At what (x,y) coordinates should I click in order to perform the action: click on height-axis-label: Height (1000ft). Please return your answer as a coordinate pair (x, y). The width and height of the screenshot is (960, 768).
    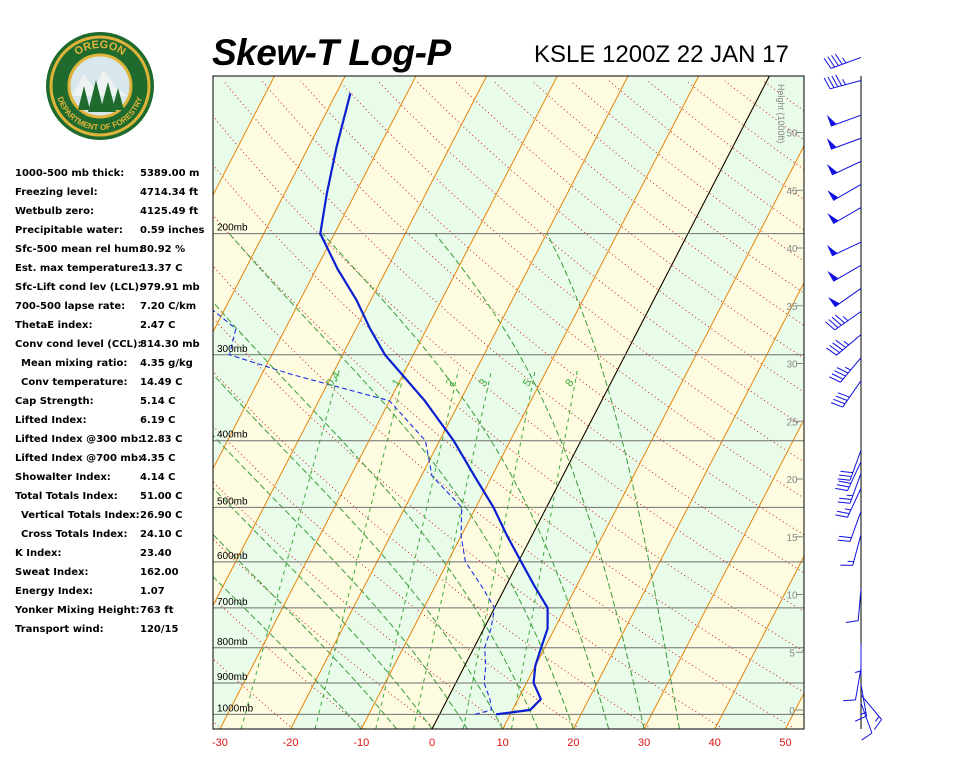
    Looking at the image, I should click on (781, 114).